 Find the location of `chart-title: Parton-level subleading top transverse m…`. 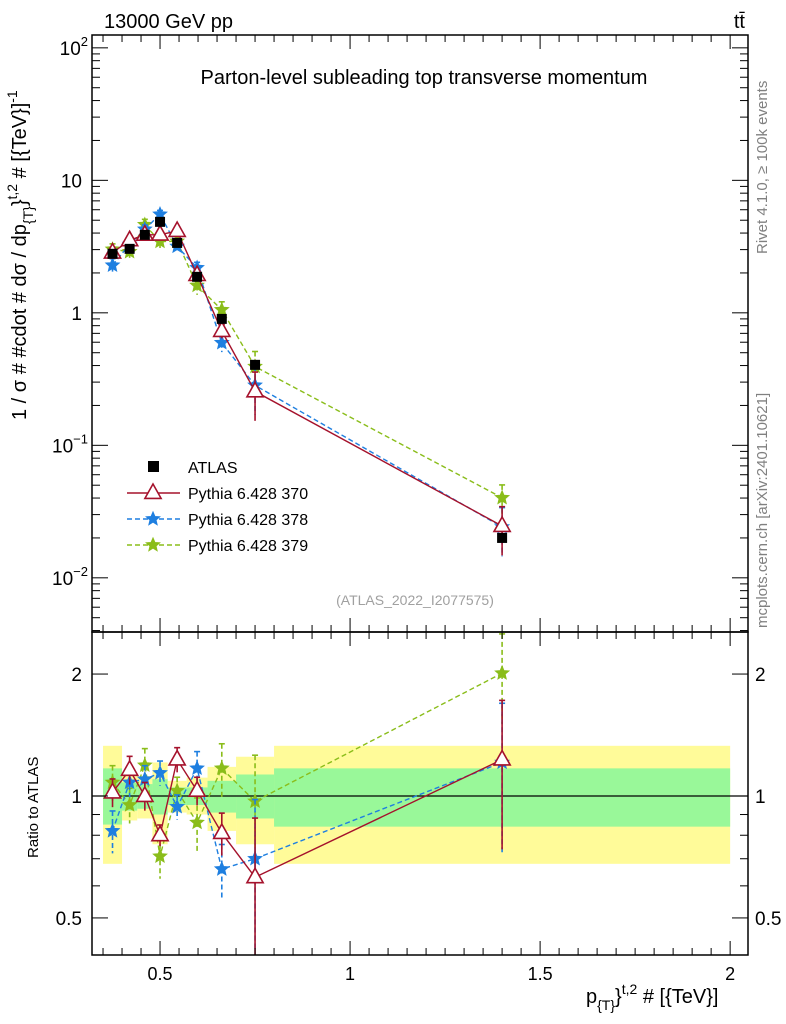

chart-title: Parton-level subleading top transverse m… is located at coordinates (424, 78).